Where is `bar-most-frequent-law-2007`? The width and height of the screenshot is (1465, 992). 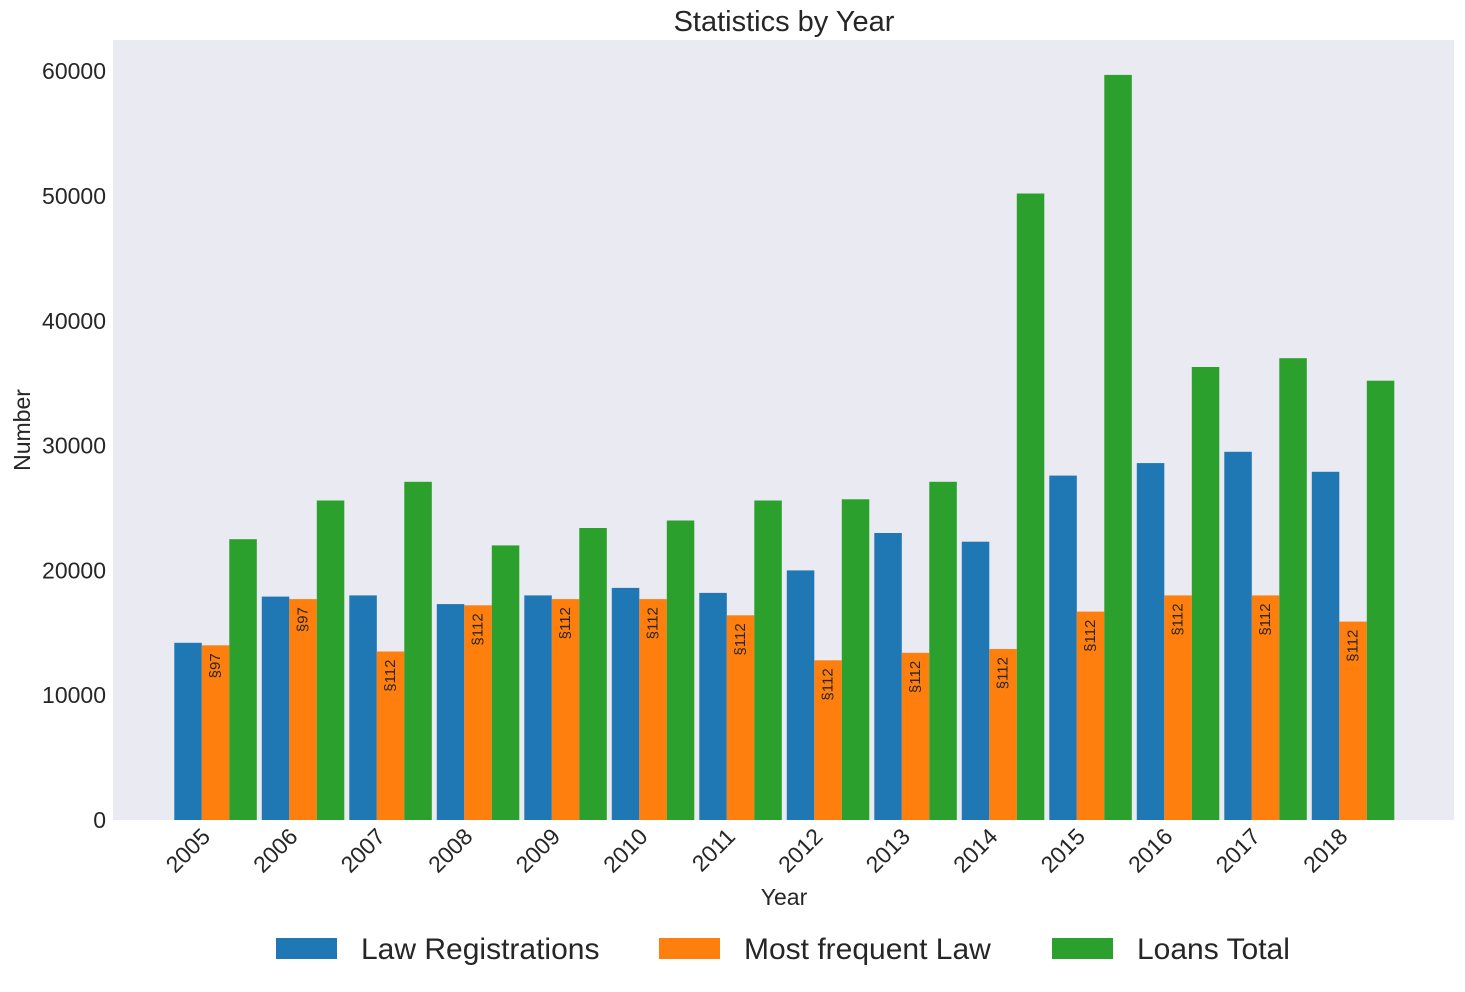 bar-most-frequent-law-2007 is located at coordinates (390, 735).